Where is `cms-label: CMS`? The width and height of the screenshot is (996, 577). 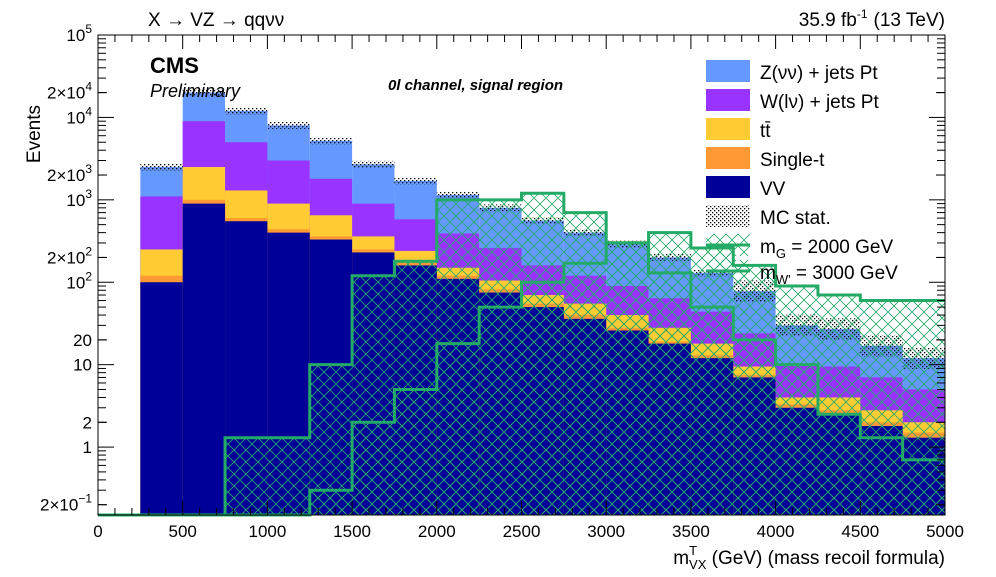 cms-label: CMS is located at coordinates (174, 65).